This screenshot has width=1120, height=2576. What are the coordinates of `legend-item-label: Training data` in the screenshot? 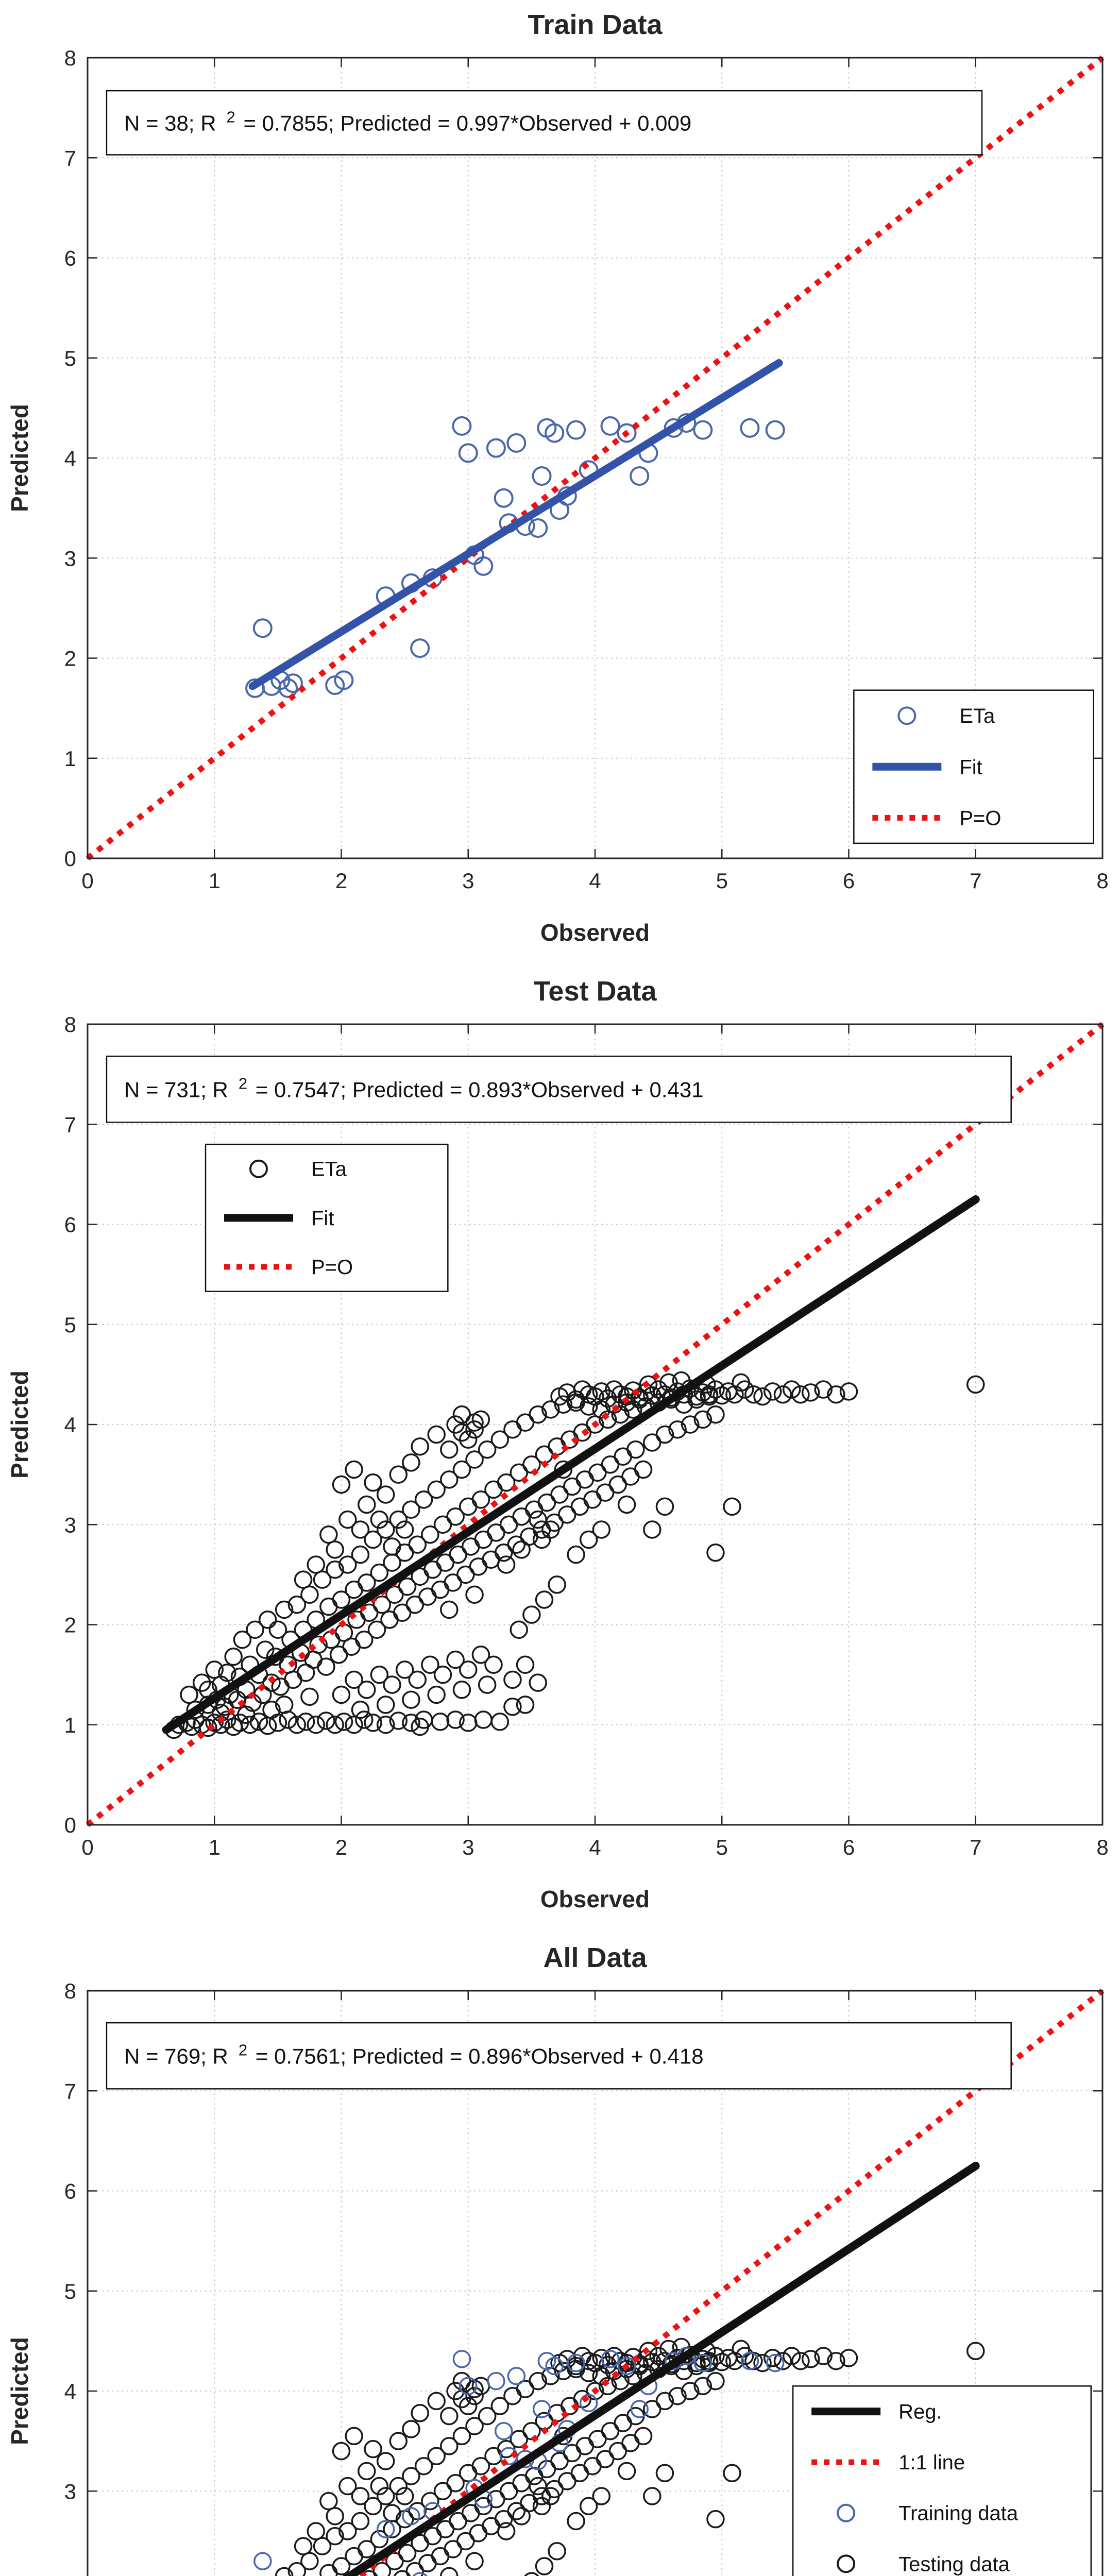 It's located at (958, 2513).